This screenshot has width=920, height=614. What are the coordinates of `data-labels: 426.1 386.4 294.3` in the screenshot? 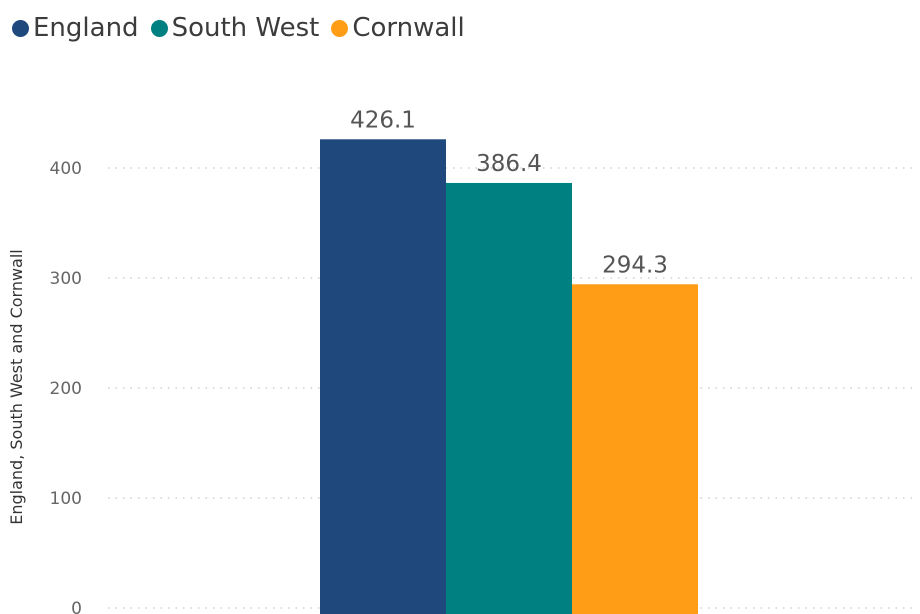 It's located at (509, 192).